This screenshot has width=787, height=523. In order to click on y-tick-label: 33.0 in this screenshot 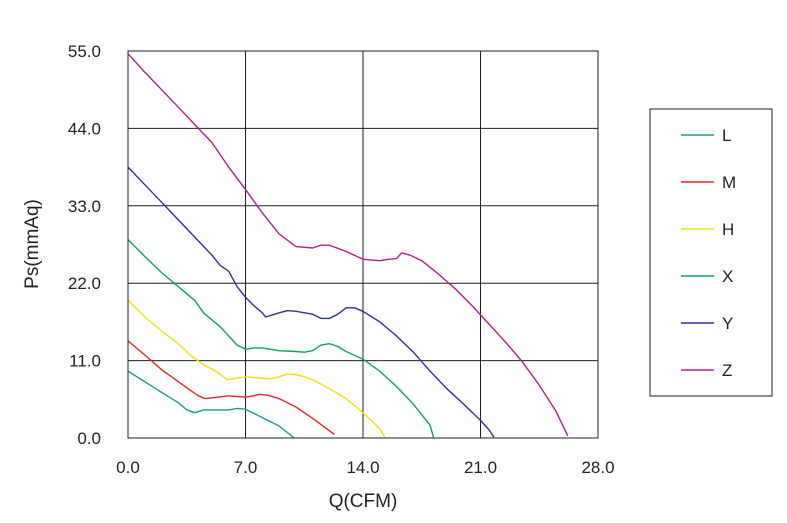, I will do `click(84, 206)`.